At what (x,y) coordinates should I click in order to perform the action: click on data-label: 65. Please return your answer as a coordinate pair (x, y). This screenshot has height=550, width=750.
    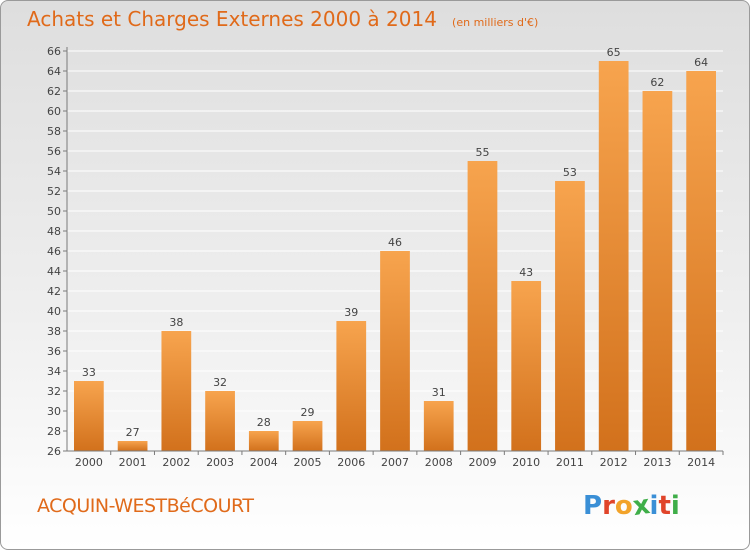
    Looking at the image, I should click on (614, 52).